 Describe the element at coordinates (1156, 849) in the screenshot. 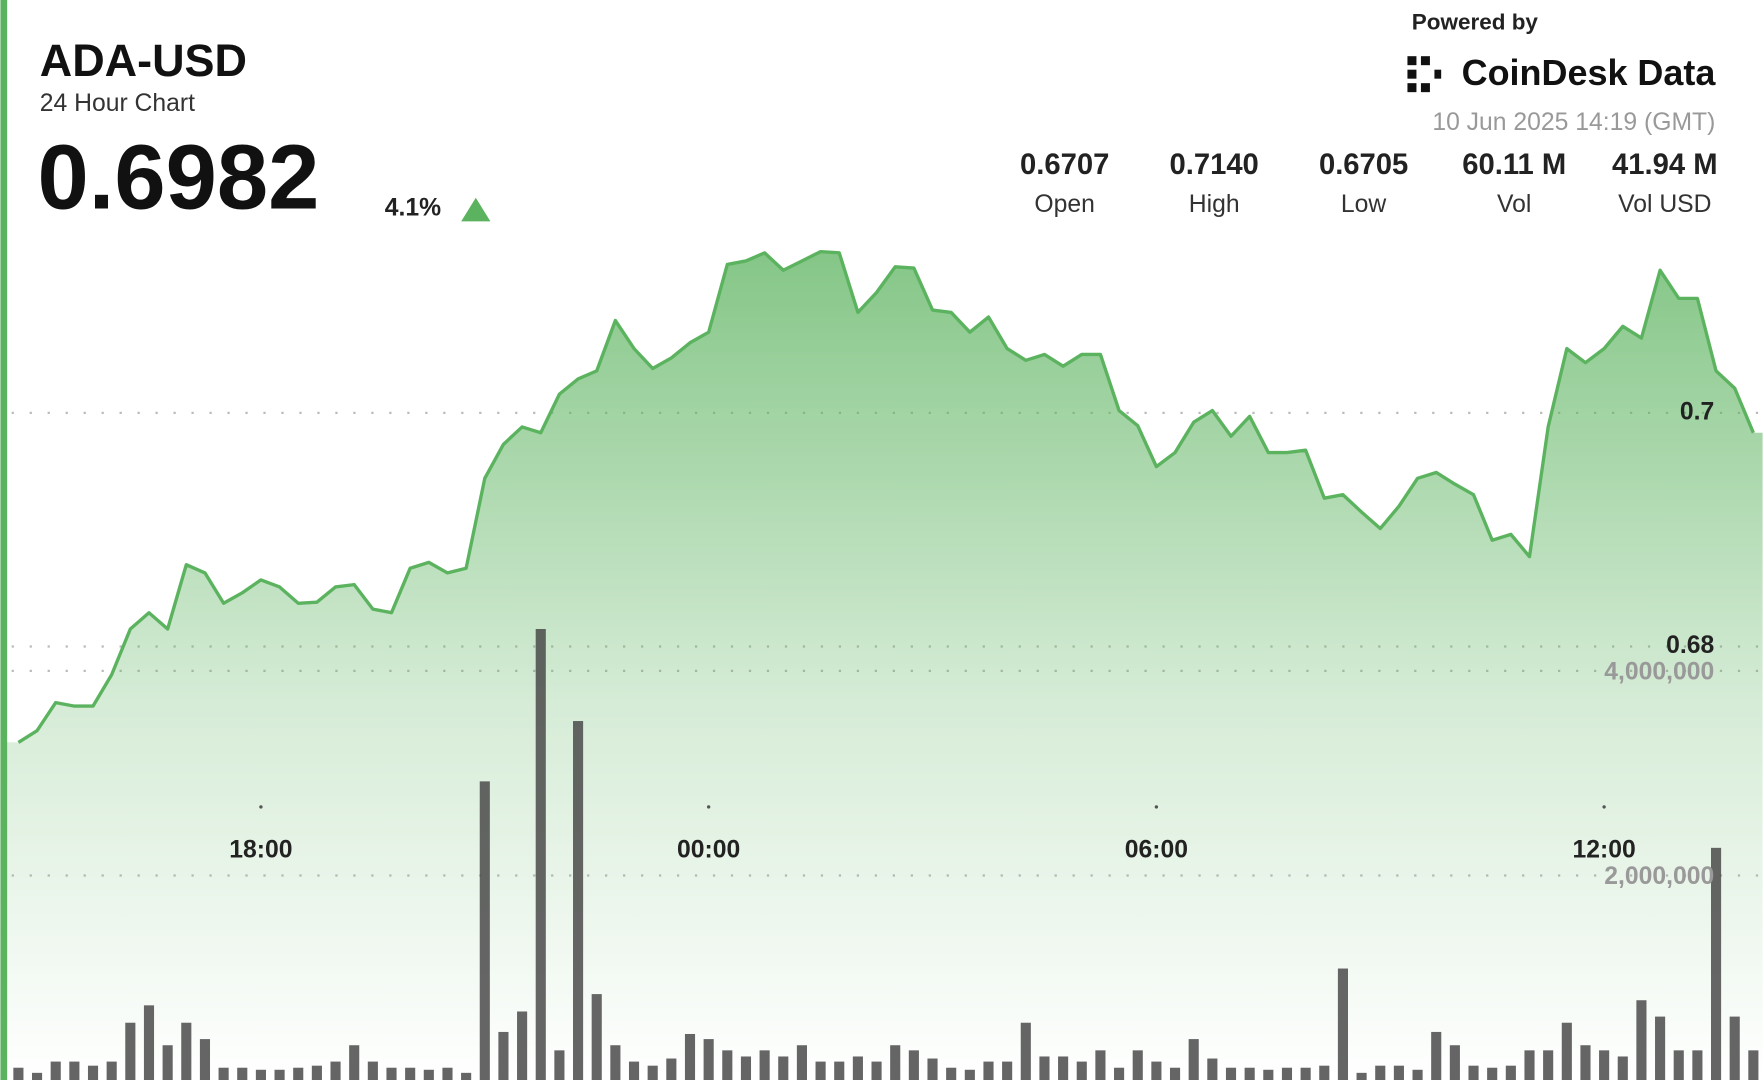

I see `x-tick-label: 06:00` at that location.